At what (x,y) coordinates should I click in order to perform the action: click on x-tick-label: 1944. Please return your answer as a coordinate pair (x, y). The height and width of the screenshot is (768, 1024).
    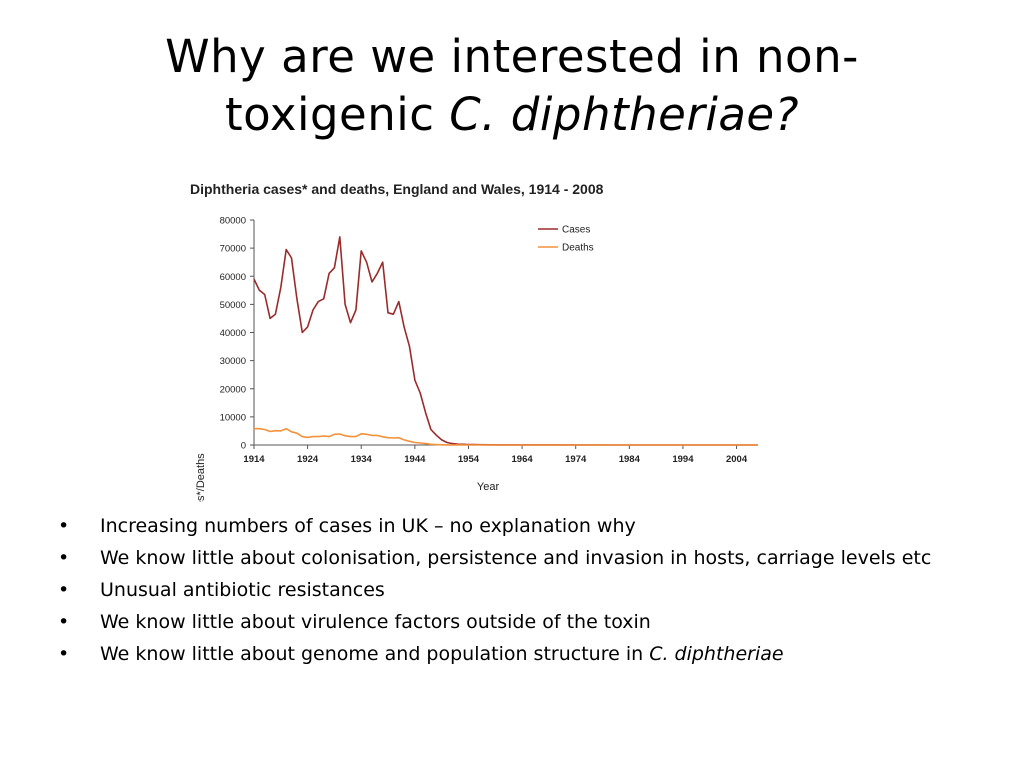
    Looking at the image, I should click on (415, 459).